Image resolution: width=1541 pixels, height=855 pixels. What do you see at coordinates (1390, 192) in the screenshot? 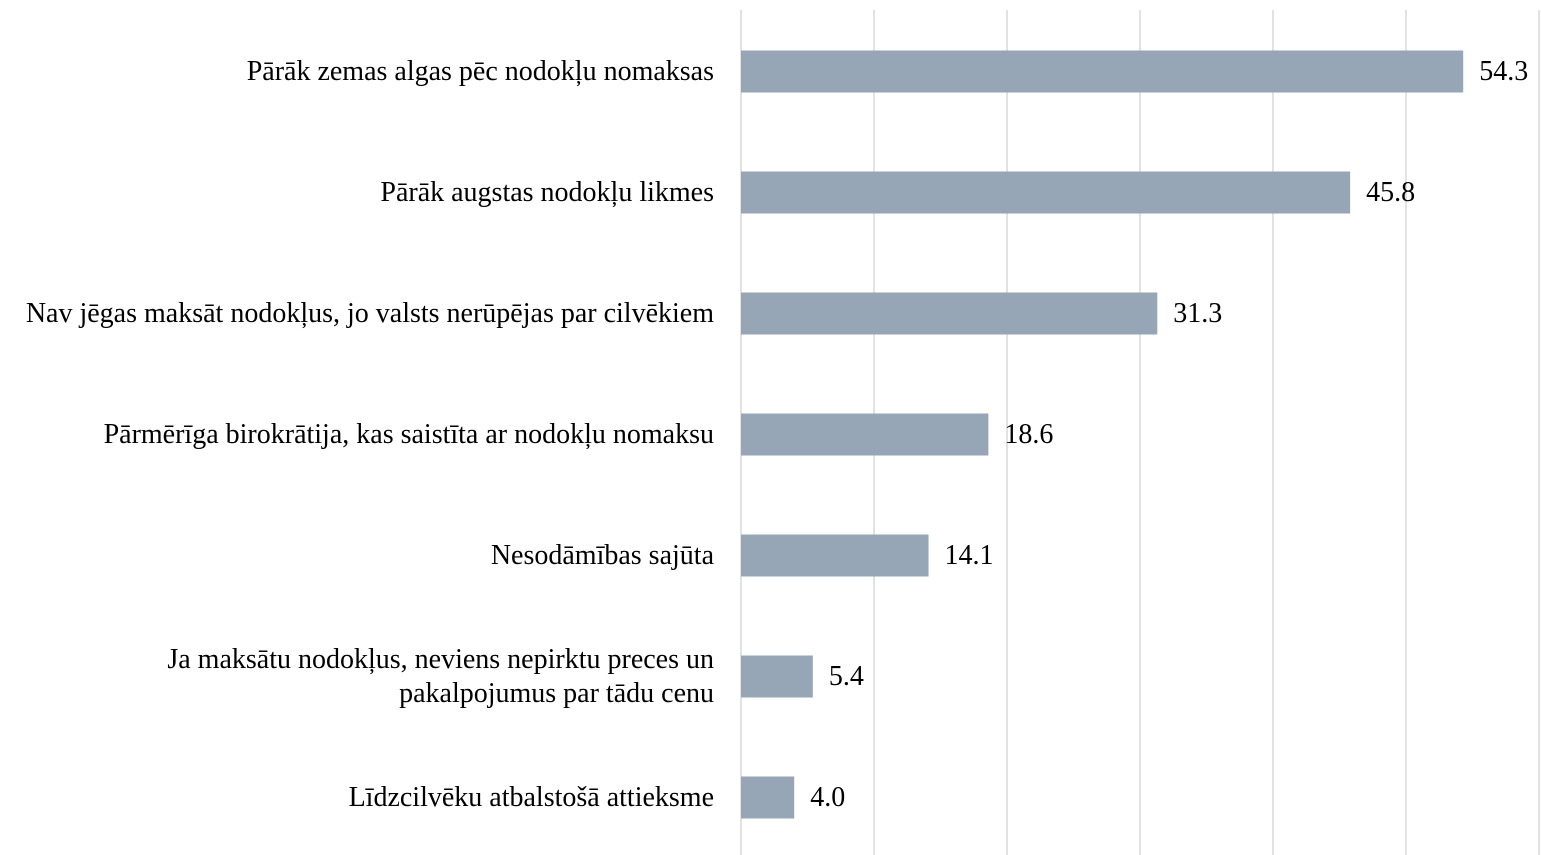
I see `value-label: 45.8` at bounding box center [1390, 192].